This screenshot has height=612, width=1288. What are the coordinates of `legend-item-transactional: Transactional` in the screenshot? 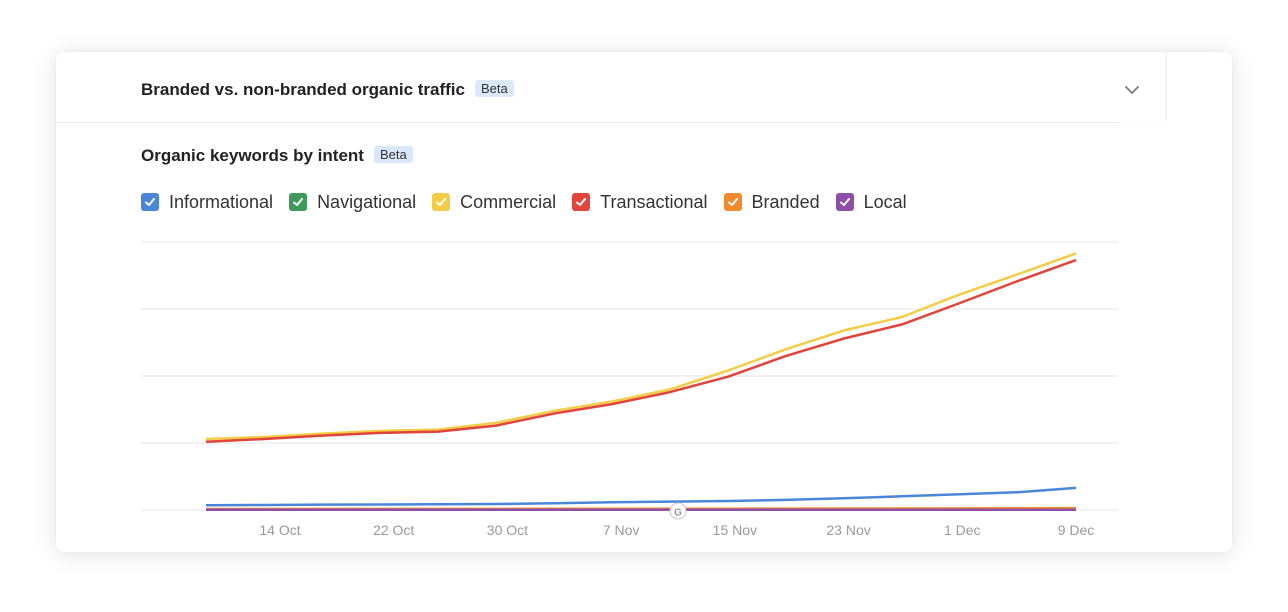 It's located at (640, 202).